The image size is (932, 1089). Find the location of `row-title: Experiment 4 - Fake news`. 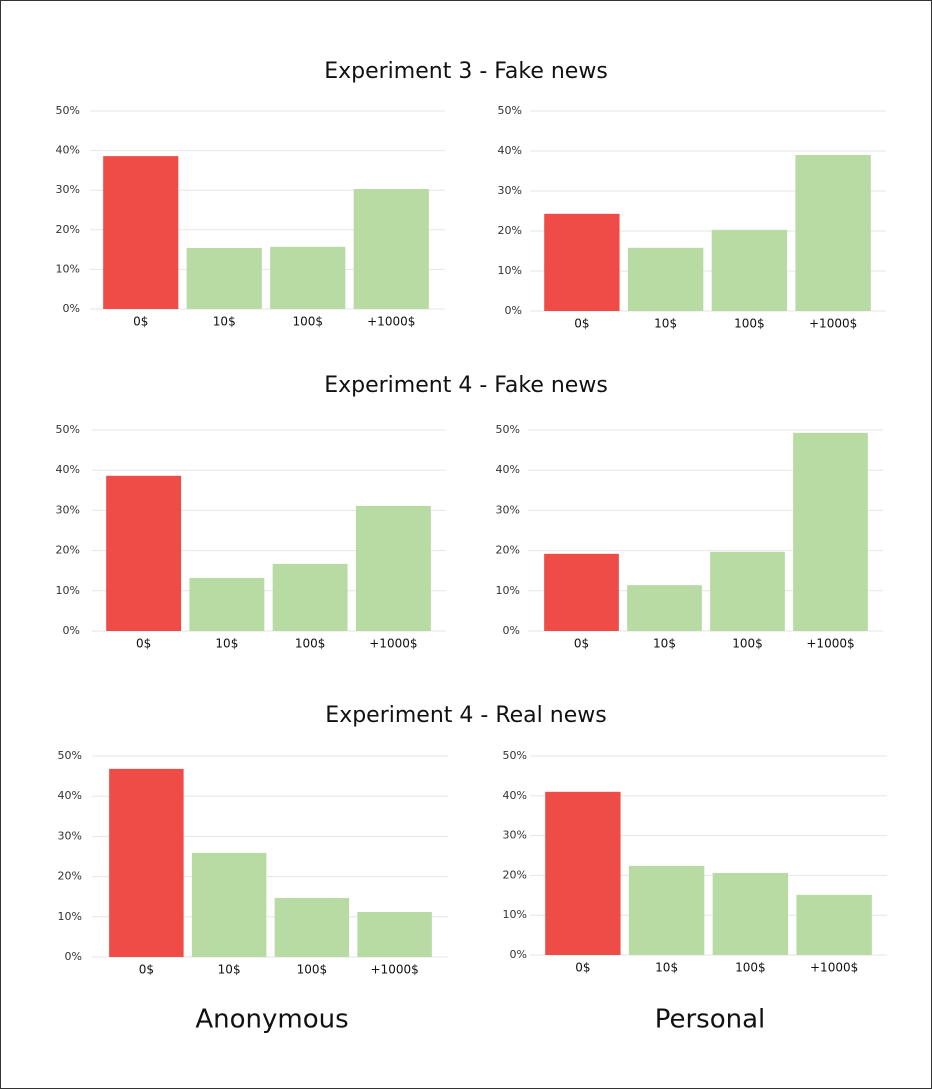

row-title: Experiment 4 - Fake news is located at coordinates (466, 385).